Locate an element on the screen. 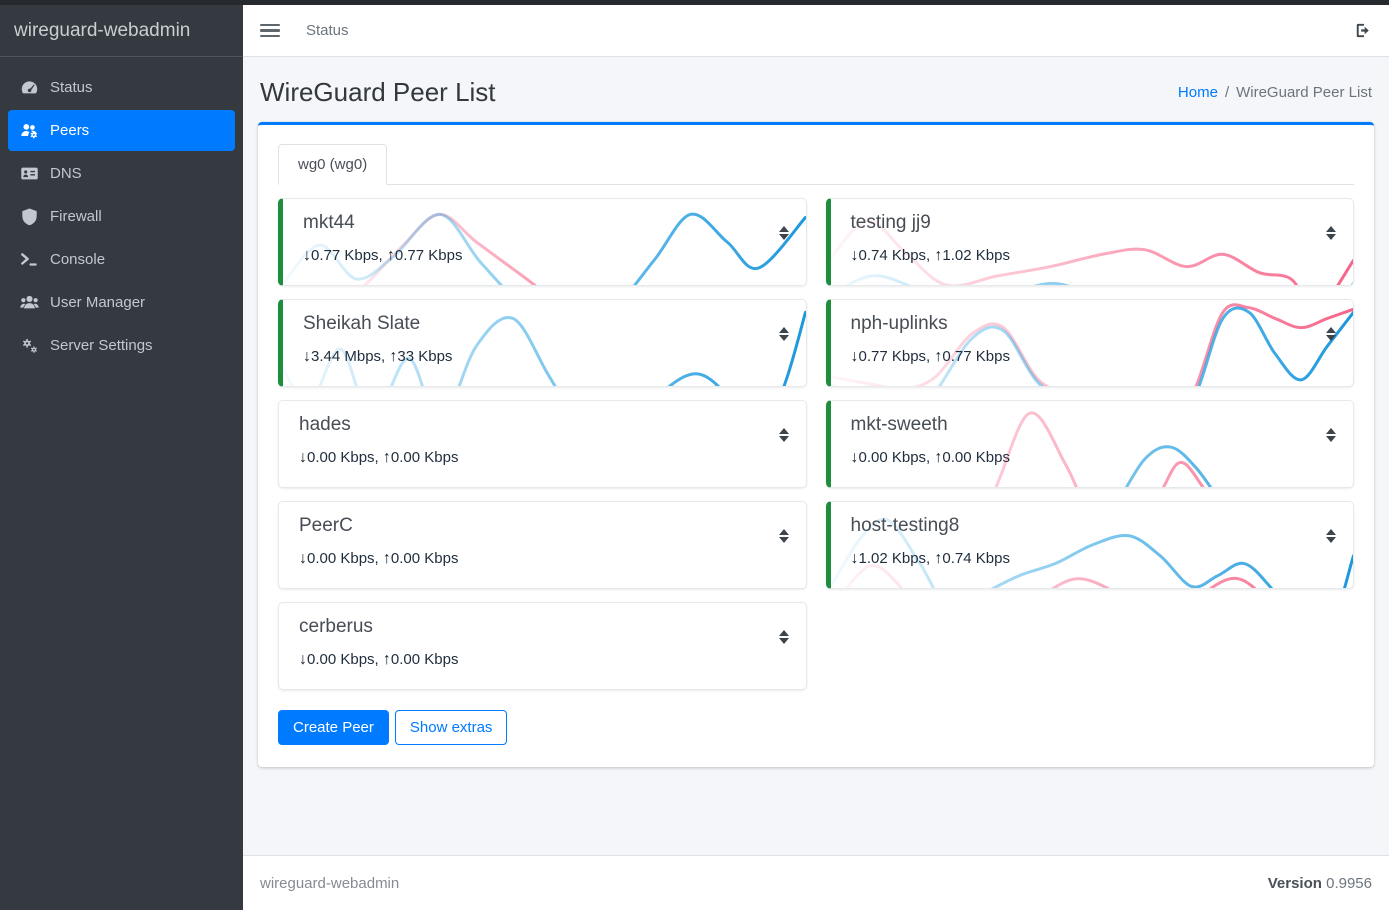 The width and height of the screenshot is (1389, 910). address-card-icon is located at coordinates (35, 173).